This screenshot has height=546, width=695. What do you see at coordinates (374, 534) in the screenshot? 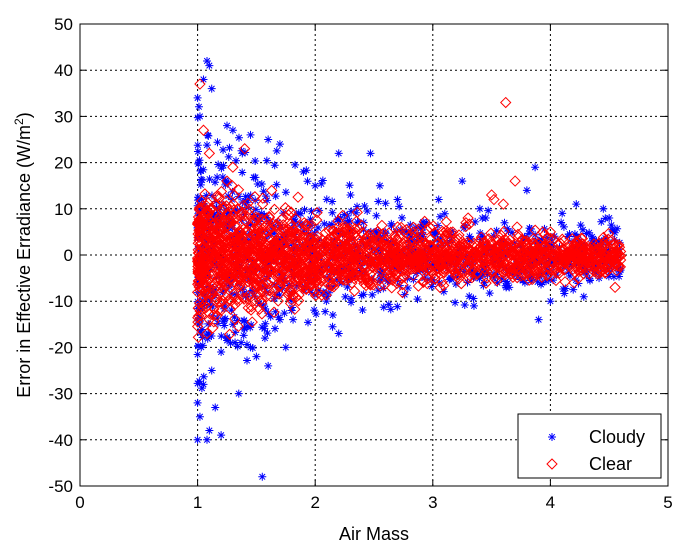
I see `x-axis-title: Air Mass` at bounding box center [374, 534].